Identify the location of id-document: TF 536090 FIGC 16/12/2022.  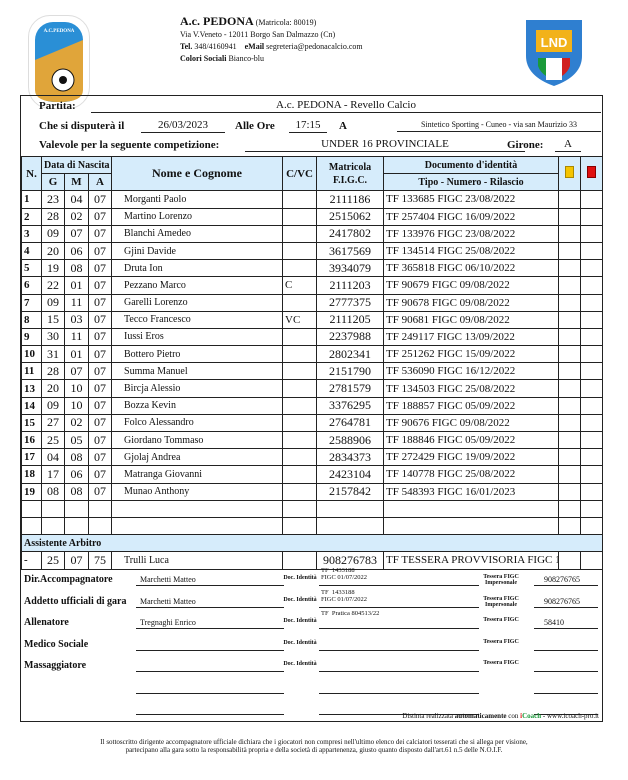
(471, 371).